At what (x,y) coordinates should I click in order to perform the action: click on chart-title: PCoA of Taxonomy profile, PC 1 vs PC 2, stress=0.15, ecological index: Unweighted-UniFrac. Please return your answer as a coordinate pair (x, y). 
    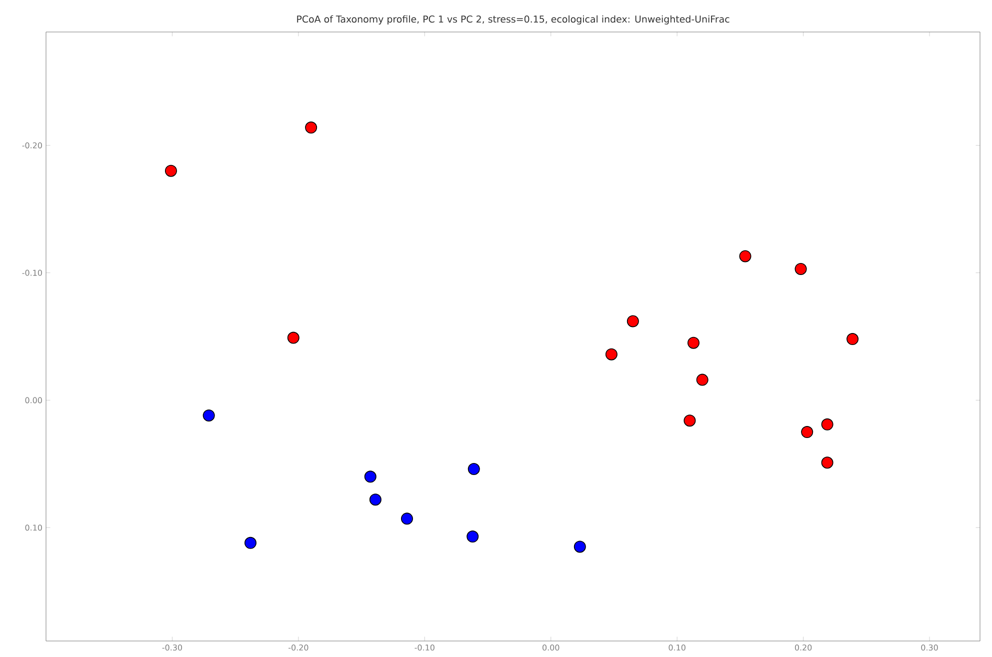
    Looking at the image, I should click on (513, 19).